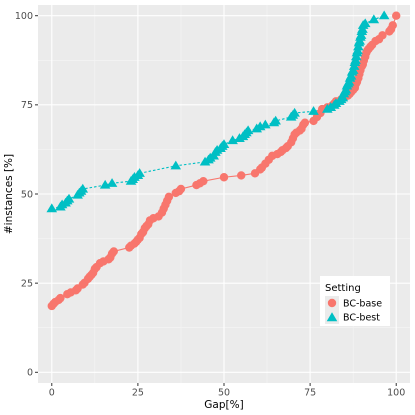  I want to click on legend-label-bc-base: BC-base, so click(362, 304).